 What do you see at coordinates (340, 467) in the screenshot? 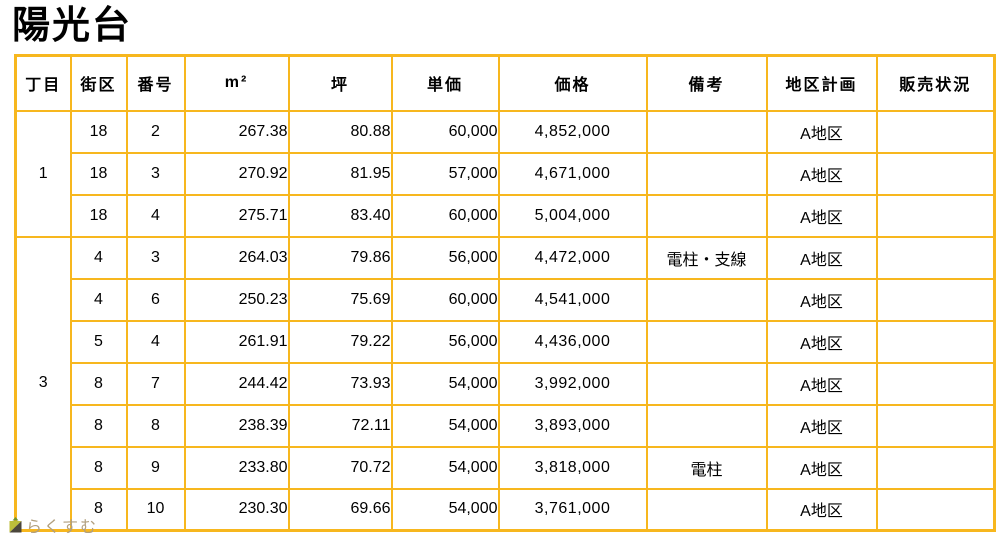
I see `cell-tsubo: 70.72` at bounding box center [340, 467].